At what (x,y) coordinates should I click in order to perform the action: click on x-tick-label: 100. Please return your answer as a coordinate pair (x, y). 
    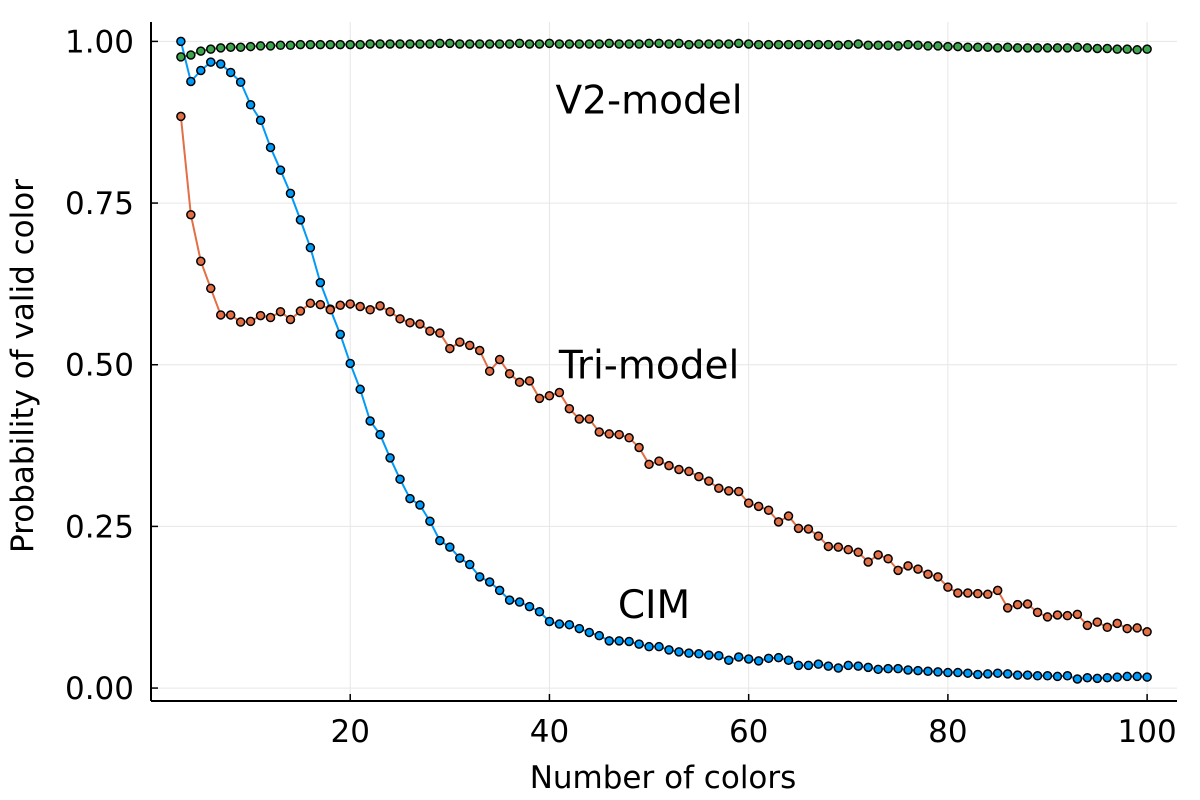
    Looking at the image, I should click on (1147, 732).